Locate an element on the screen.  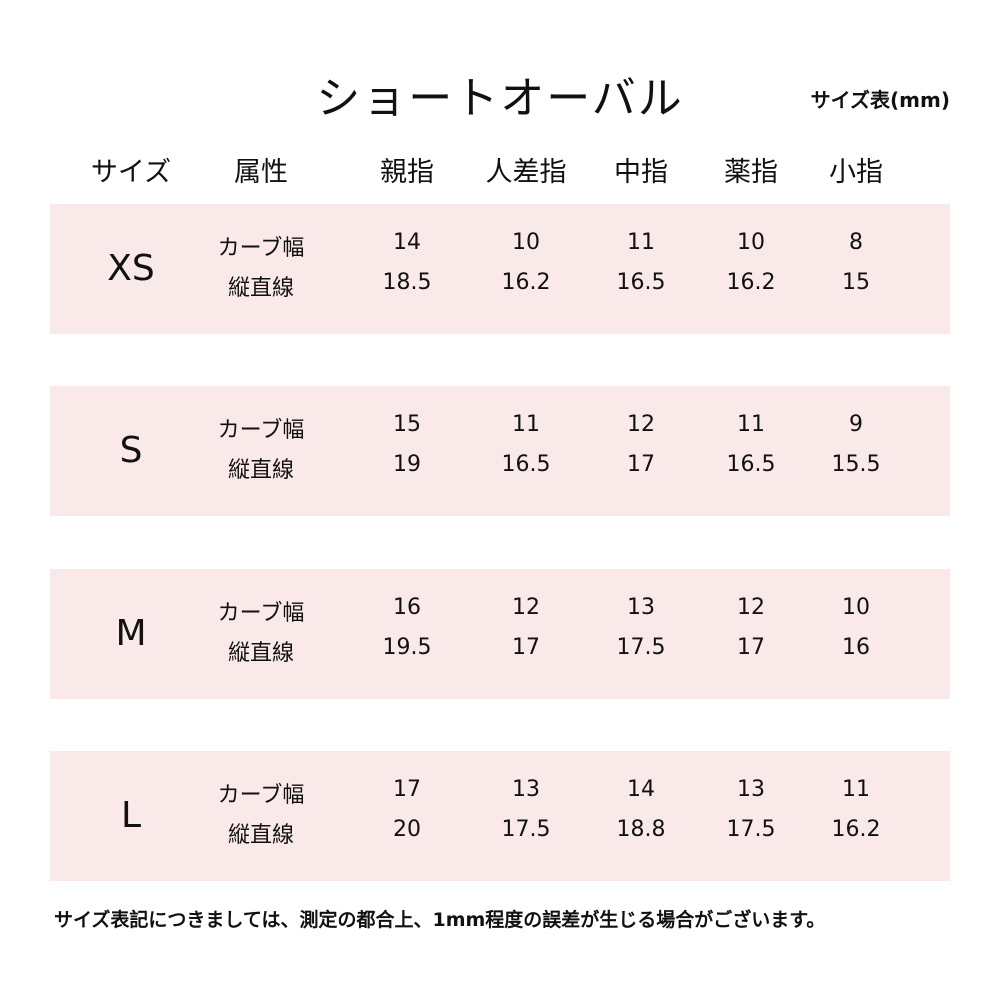
header-index: 人差指 is located at coordinates (526, 172).